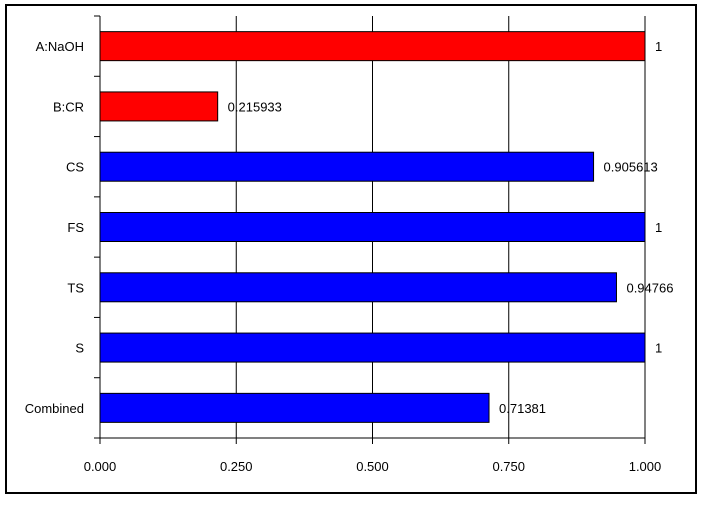 Image resolution: width=702 pixels, height=506 pixels. Describe the element at coordinates (645, 466) in the screenshot. I see `x-tick-label-4: 1.000` at that location.